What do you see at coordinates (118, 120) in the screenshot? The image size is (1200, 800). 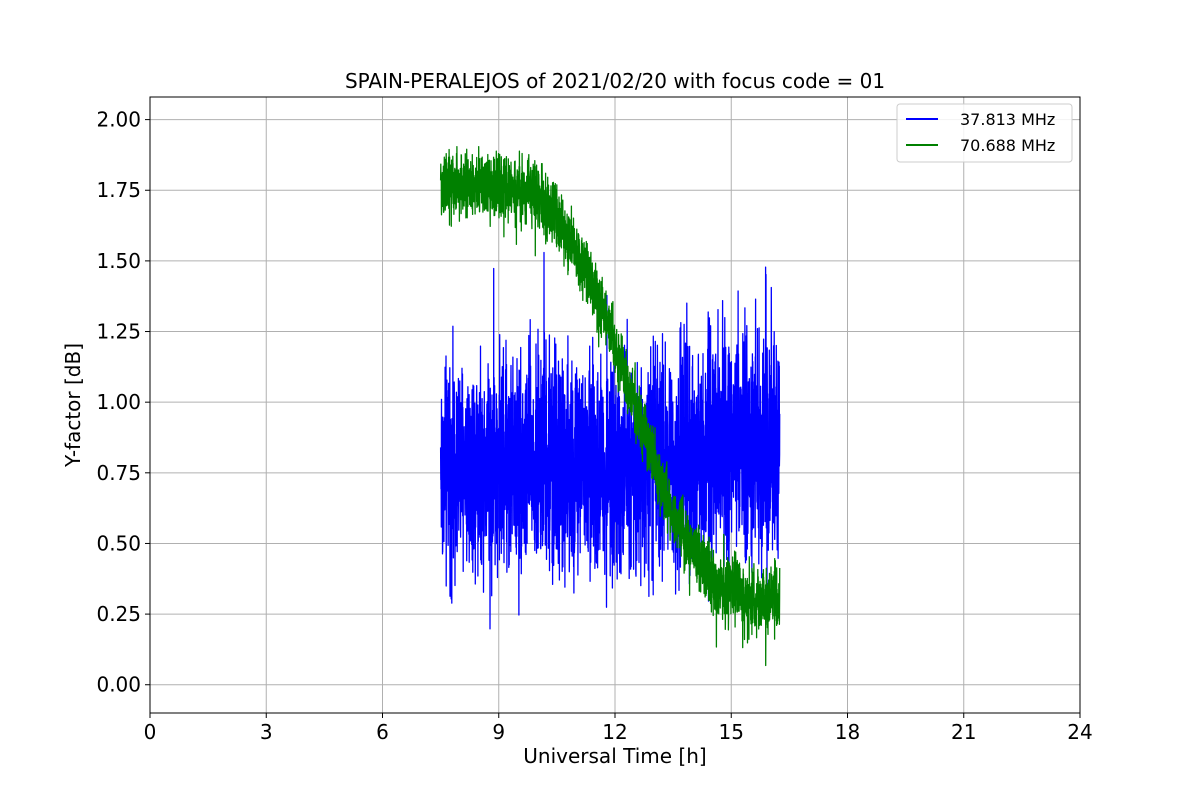 I see `y-tick-label: 2.00` at bounding box center [118, 120].